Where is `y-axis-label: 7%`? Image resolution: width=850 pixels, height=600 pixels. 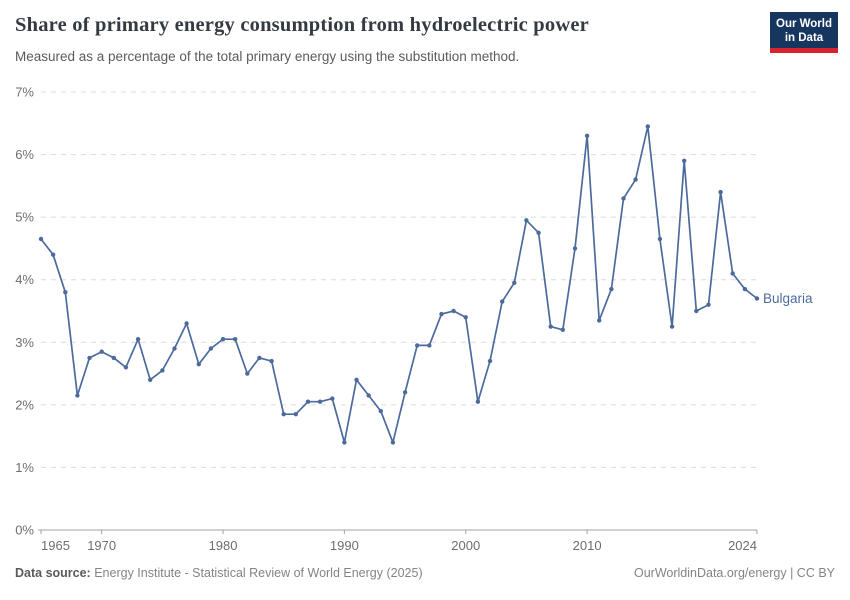
y-axis-label: 7% is located at coordinates (24, 92).